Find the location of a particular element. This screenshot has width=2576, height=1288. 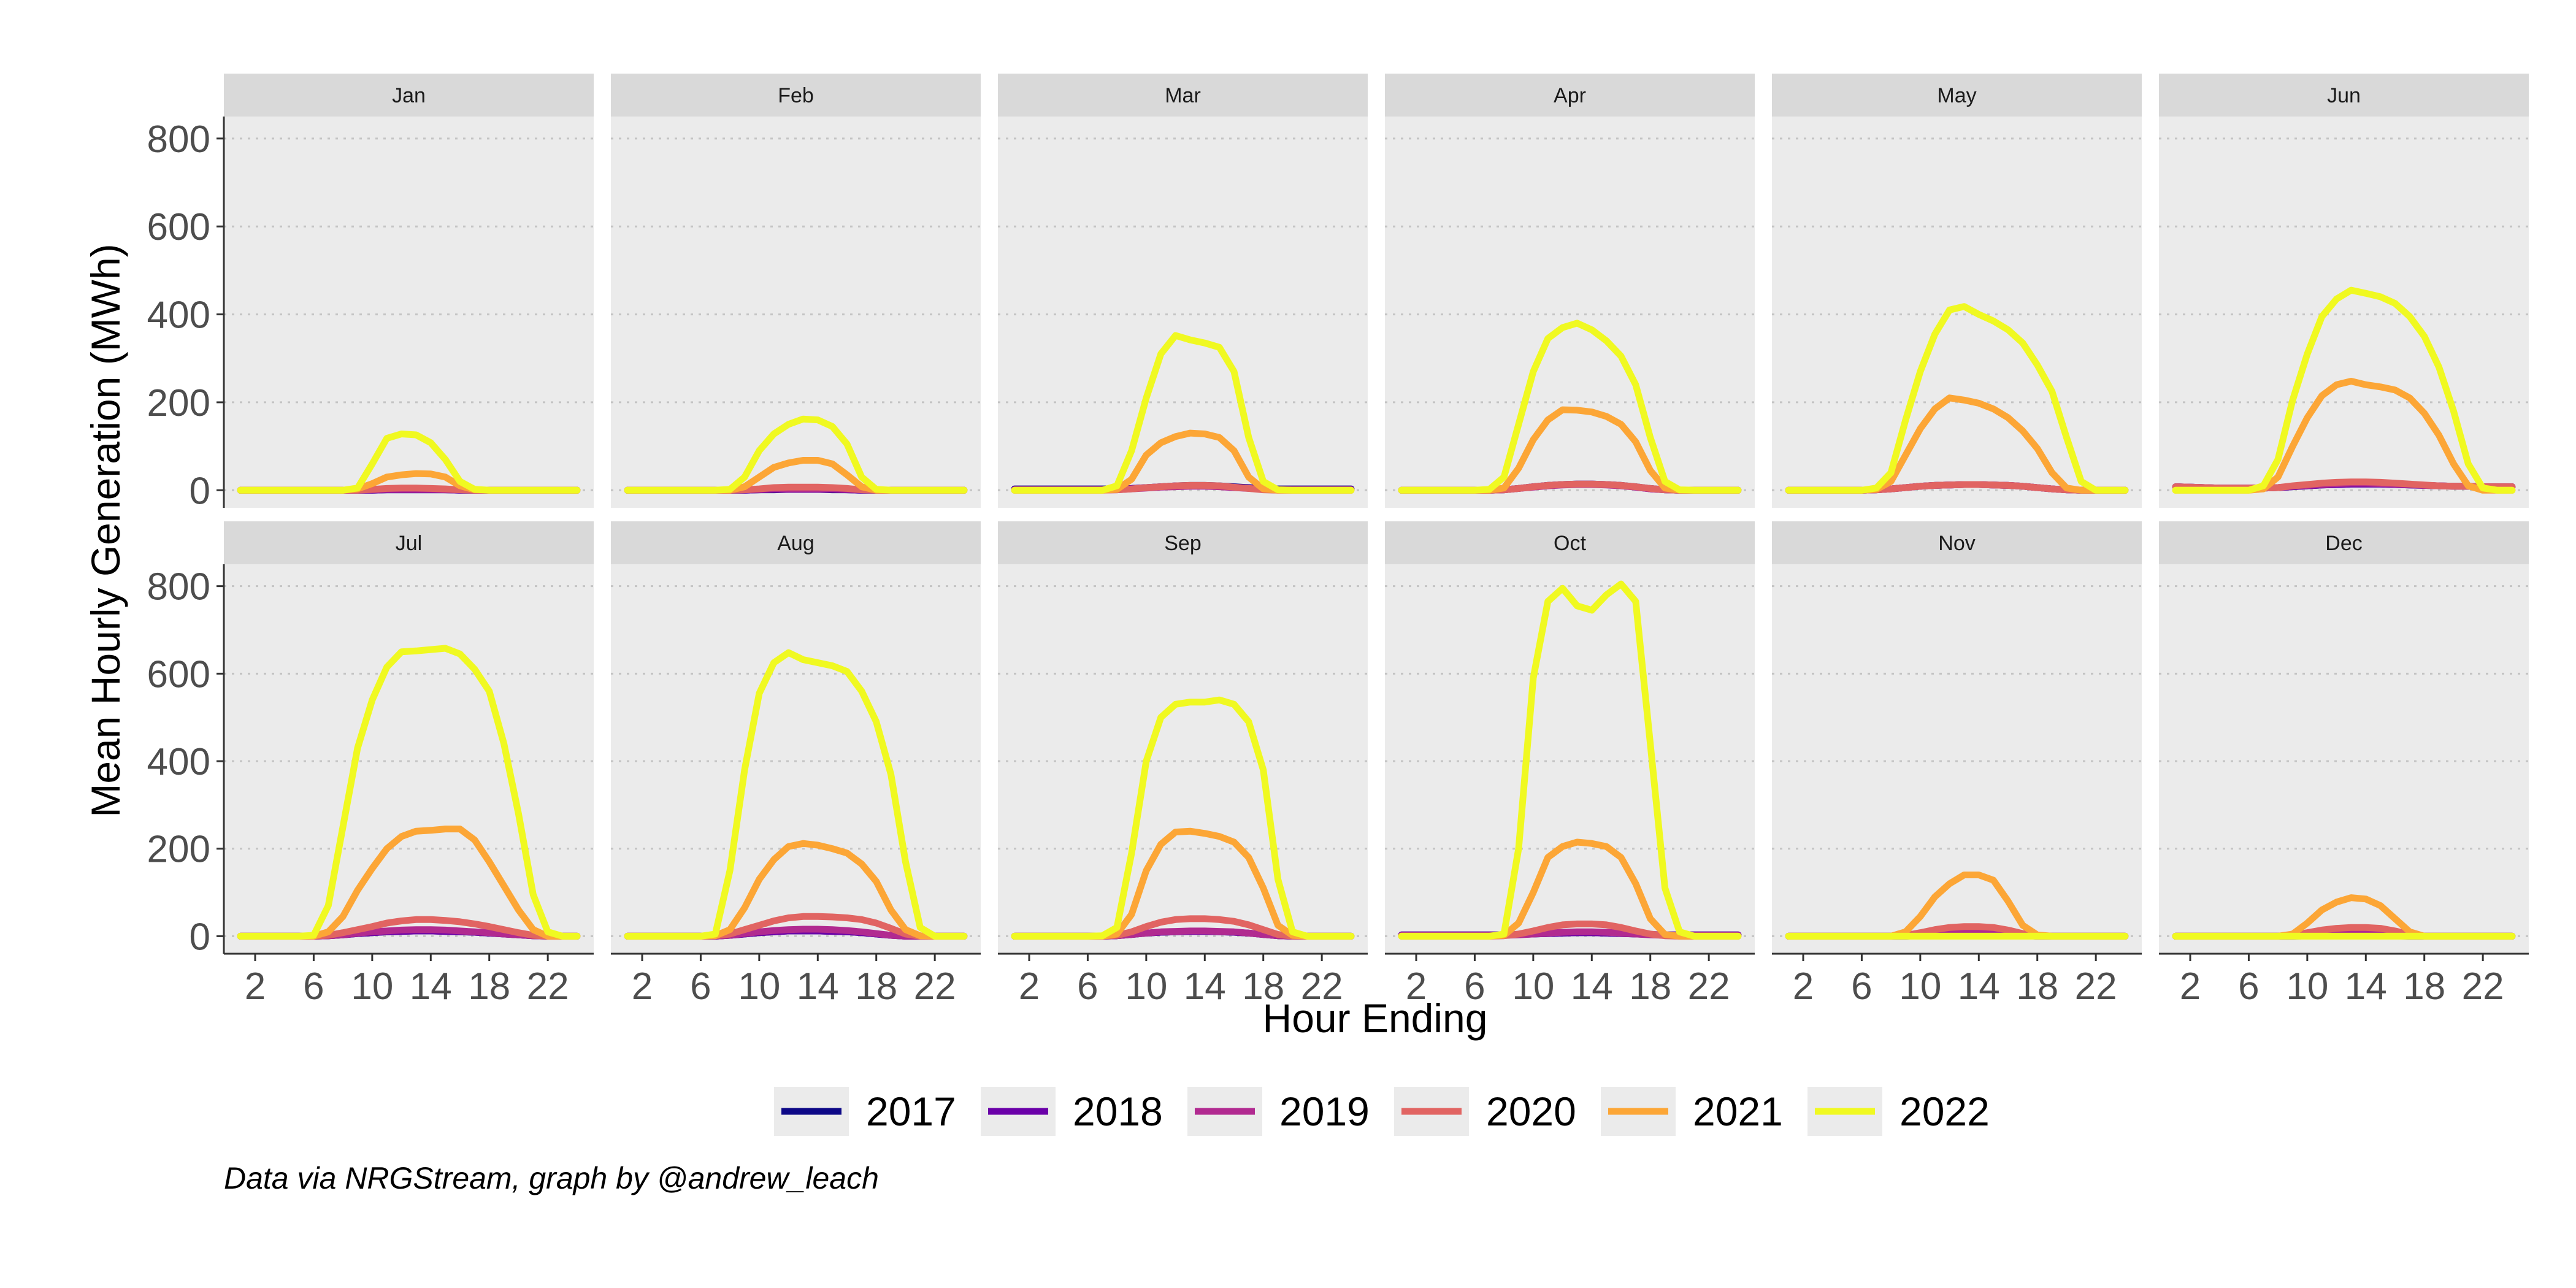

y-tick-label: 400 is located at coordinates (178, 762).